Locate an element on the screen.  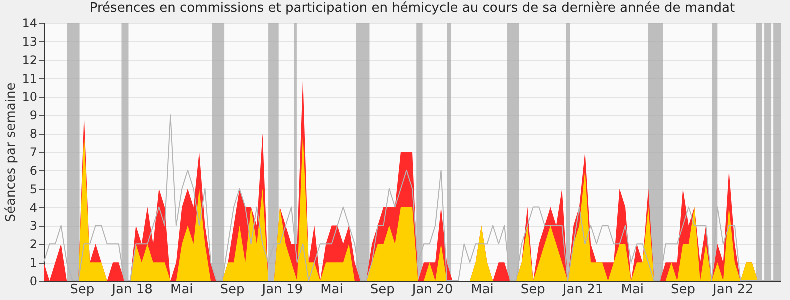
y-tick-label: 0 is located at coordinates (34, 281).